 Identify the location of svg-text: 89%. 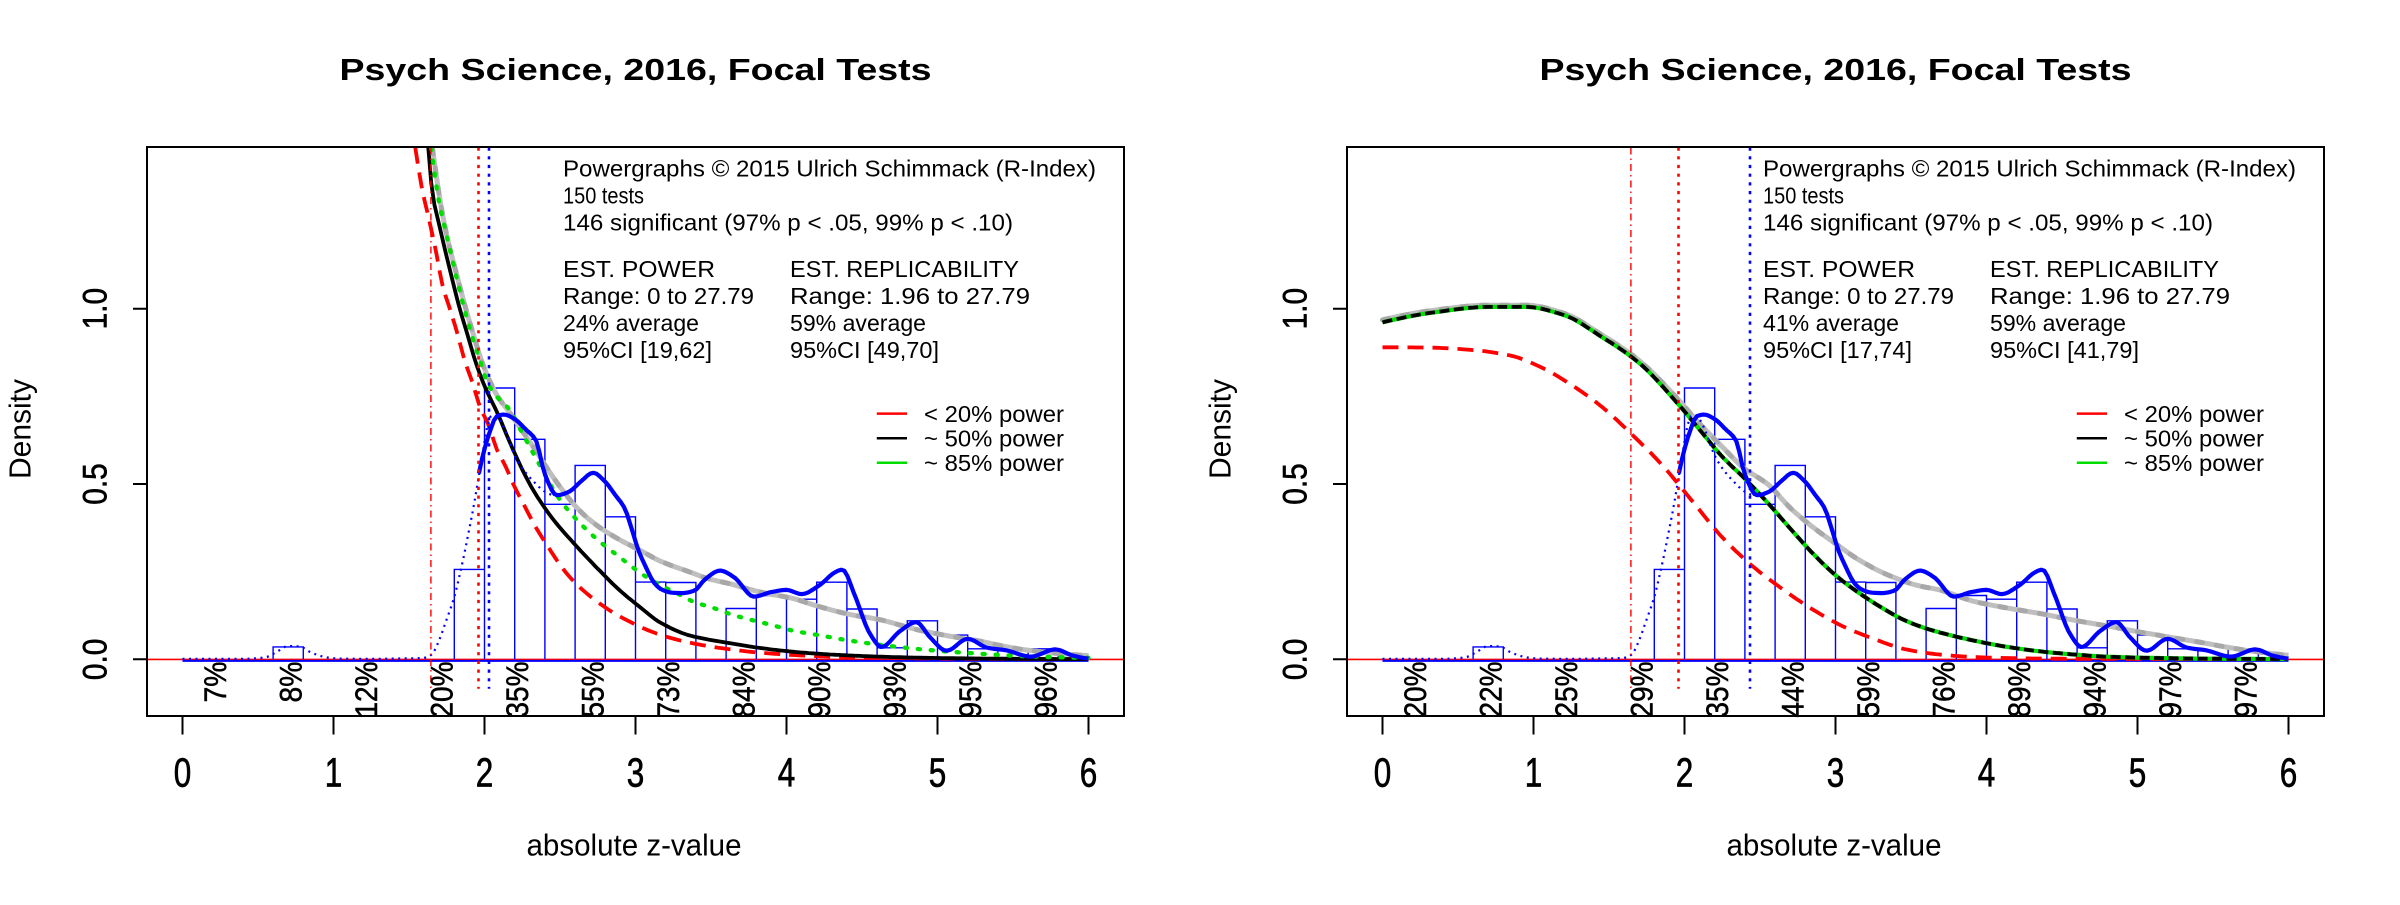
(2019, 690).